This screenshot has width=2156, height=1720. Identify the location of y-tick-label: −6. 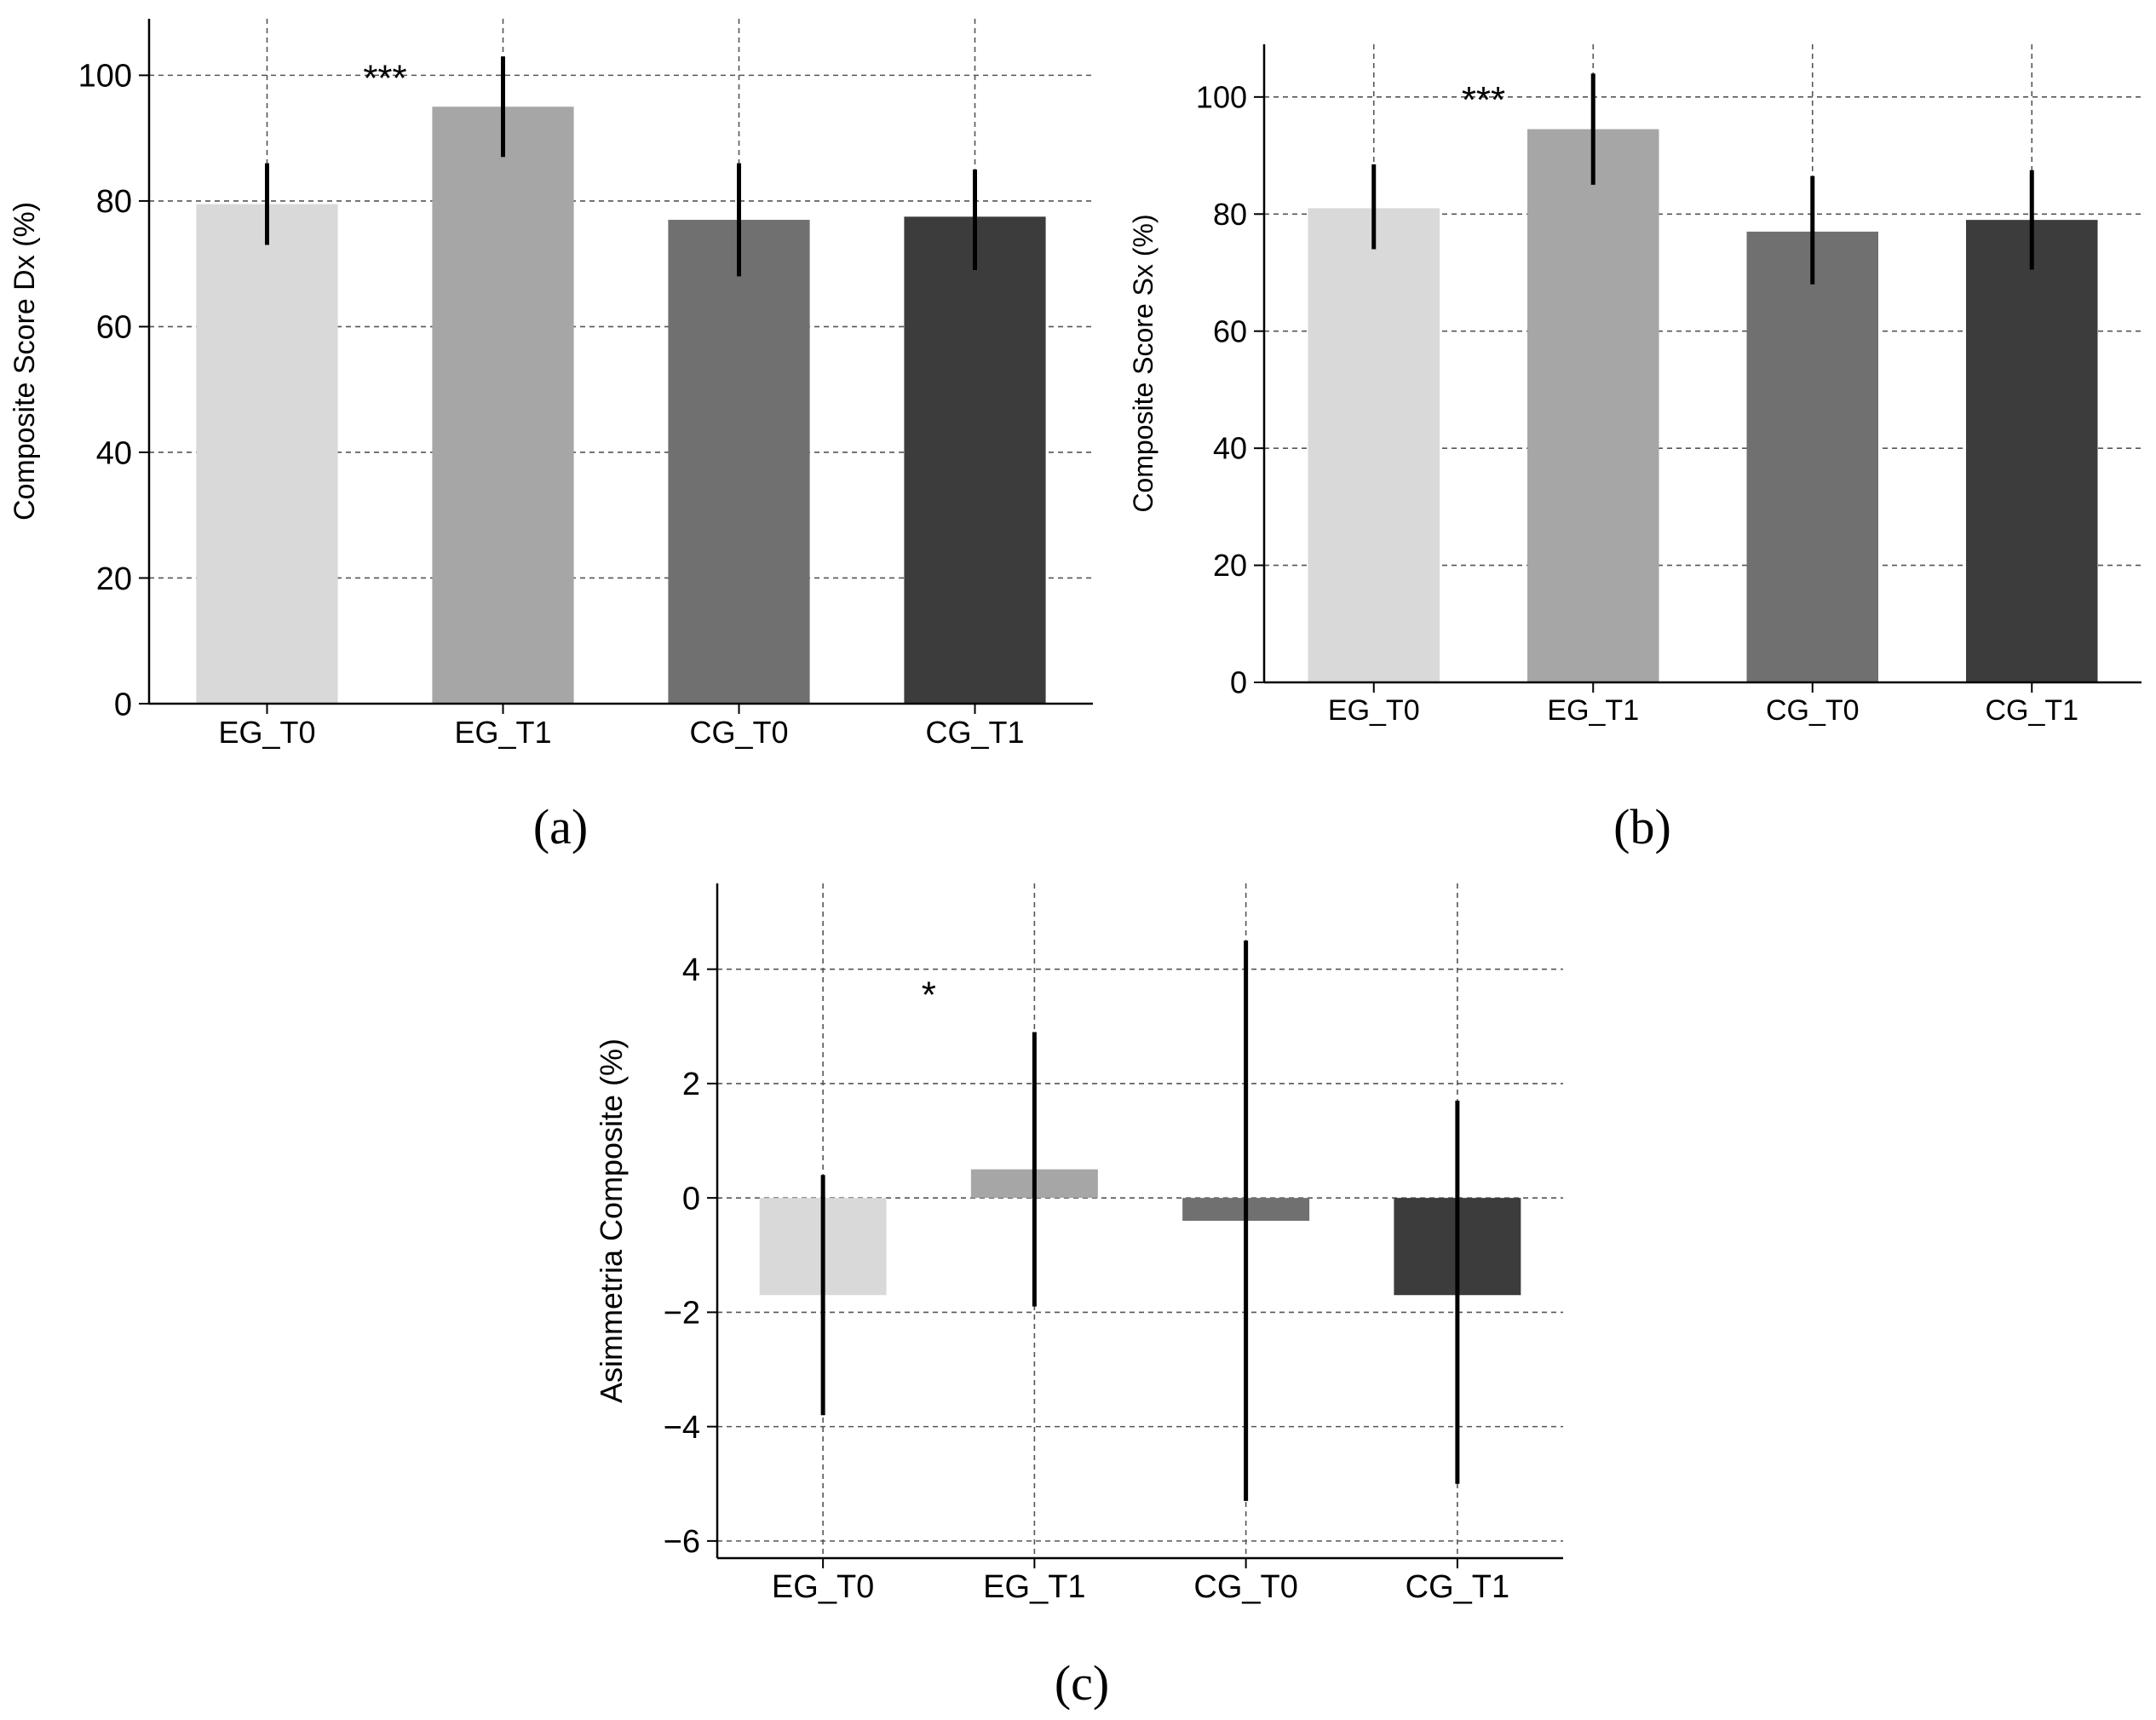
(682, 1542).